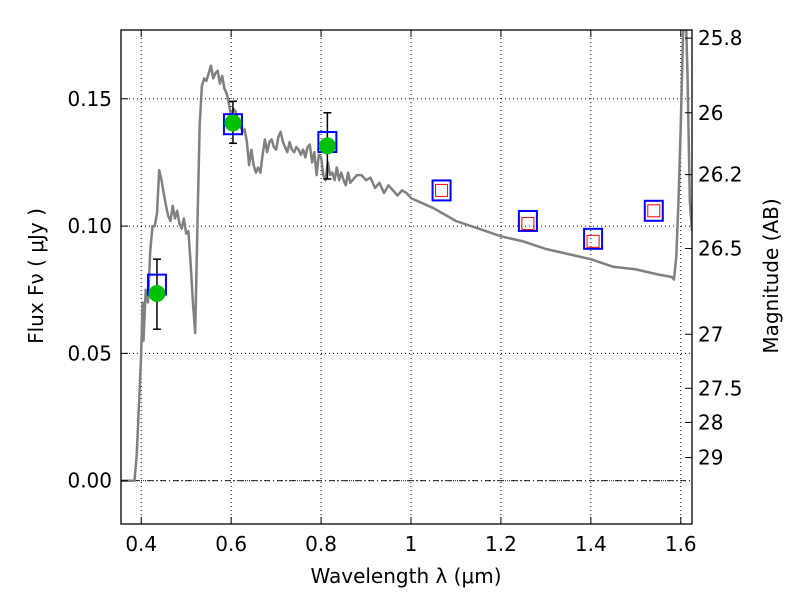 This screenshot has height=600, width=800. What do you see at coordinates (591, 544) in the screenshot?
I see `x-tick-label: 1.4` at bounding box center [591, 544].